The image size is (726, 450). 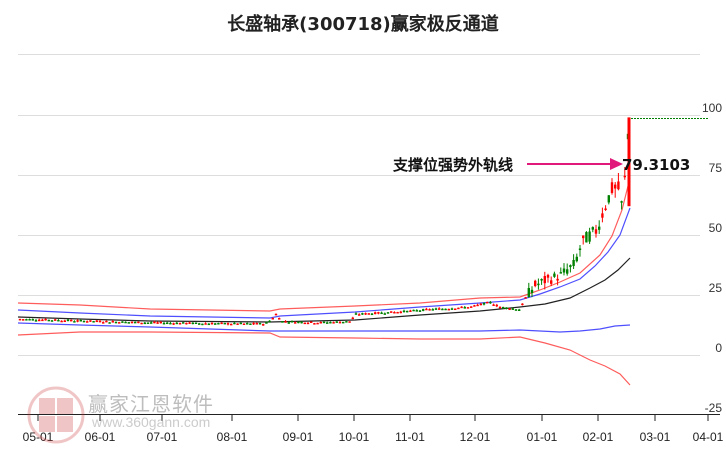 What do you see at coordinates (363, 24) in the screenshot?
I see `chart-title: 长盛轴承(300718)赢家极反通道` at bounding box center [363, 24].